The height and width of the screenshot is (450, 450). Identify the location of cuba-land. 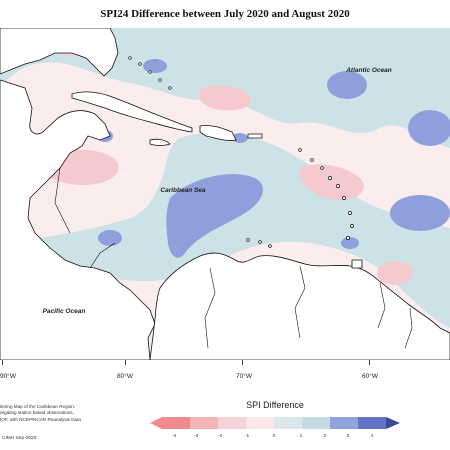
(132, 112).